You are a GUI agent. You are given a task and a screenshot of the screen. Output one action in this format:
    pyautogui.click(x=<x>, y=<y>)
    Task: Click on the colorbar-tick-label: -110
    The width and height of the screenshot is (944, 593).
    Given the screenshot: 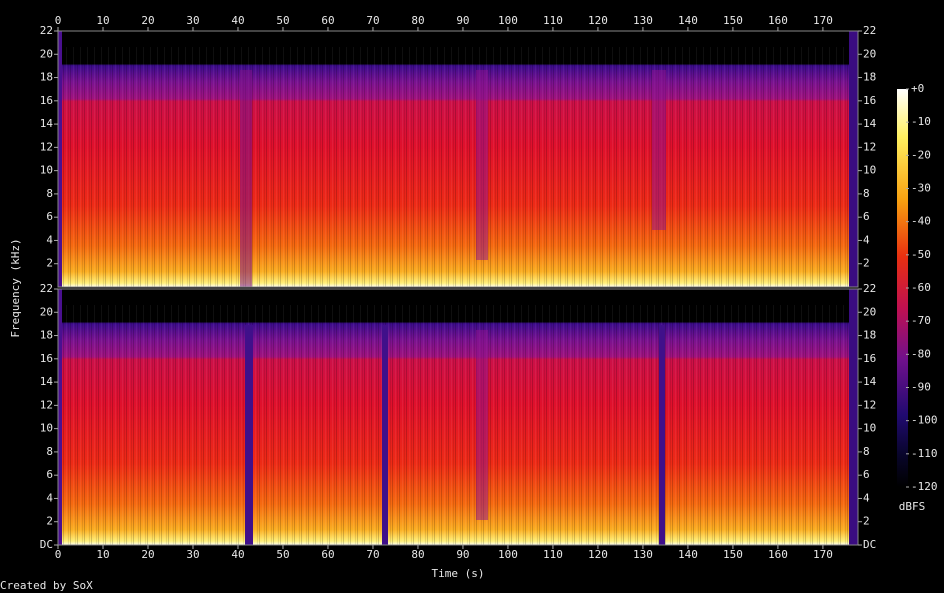 What is the action you would take?
    pyautogui.click(x=924, y=453)
    